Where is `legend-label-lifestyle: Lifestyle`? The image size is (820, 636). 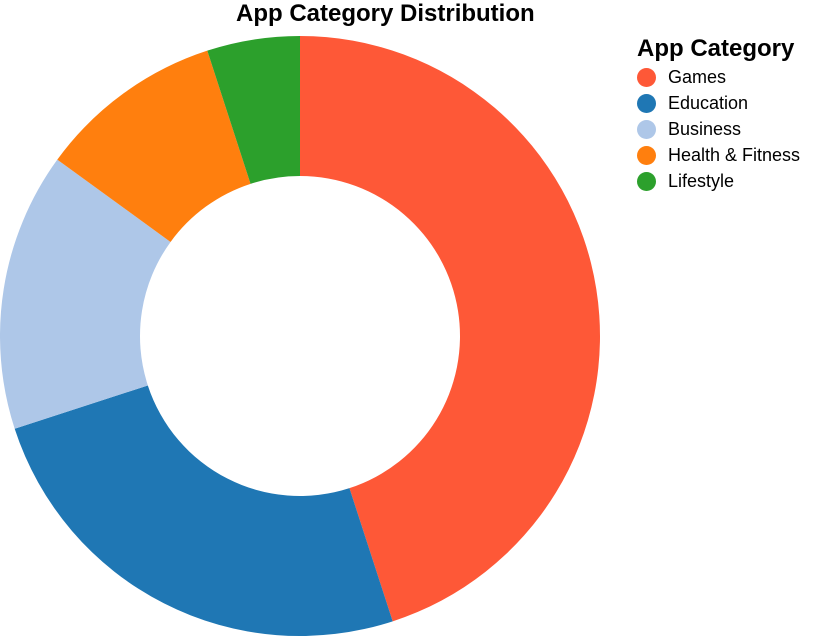
legend-label-lifestyle: Lifestyle is located at coordinates (701, 181).